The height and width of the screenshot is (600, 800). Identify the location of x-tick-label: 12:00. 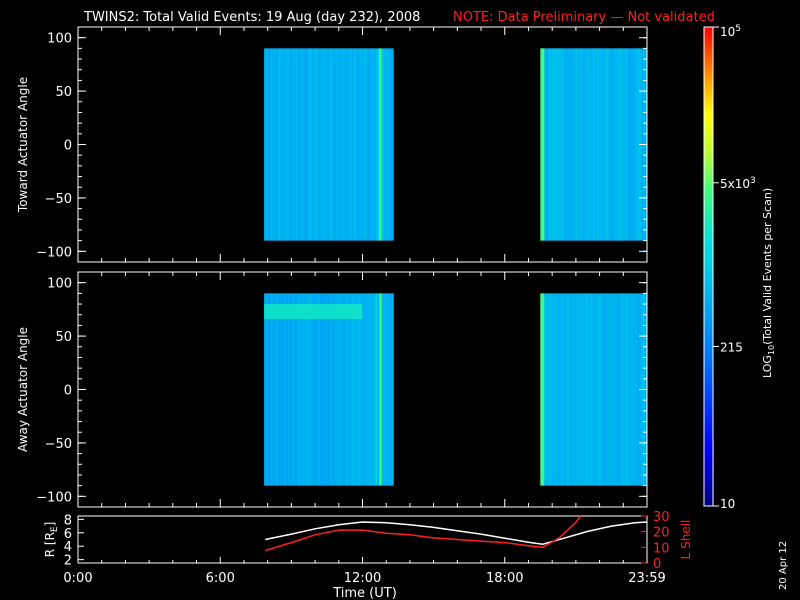
(362, 578).